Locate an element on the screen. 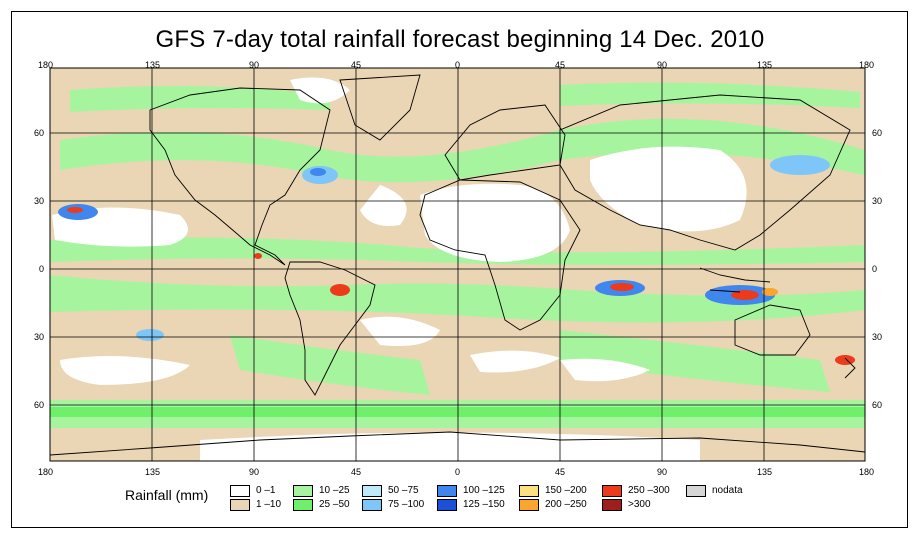 This screenshot has width=920, height=539. legend-label: 25 –50 is located at coordinates (334, 504).